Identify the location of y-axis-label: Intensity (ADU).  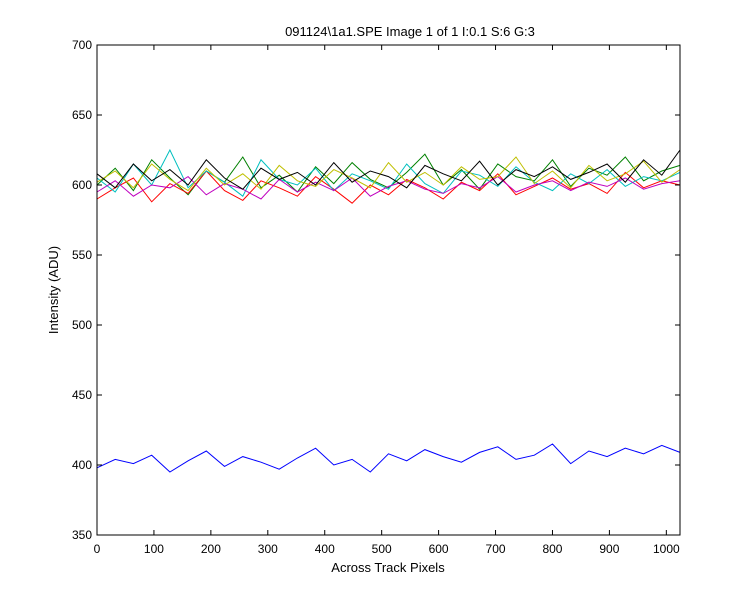
(53, 290).